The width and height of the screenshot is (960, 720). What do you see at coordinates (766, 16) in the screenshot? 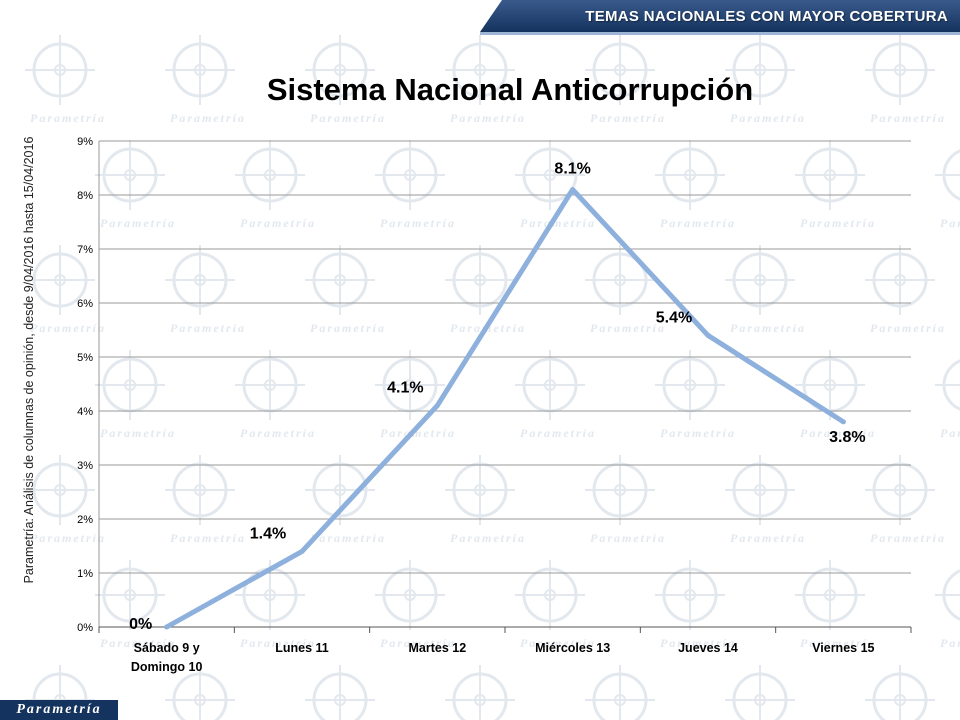
I see `banner-text: TEMAS NACIONALES CON MAYOR COBERTURA` at bounding box center [766, 16].